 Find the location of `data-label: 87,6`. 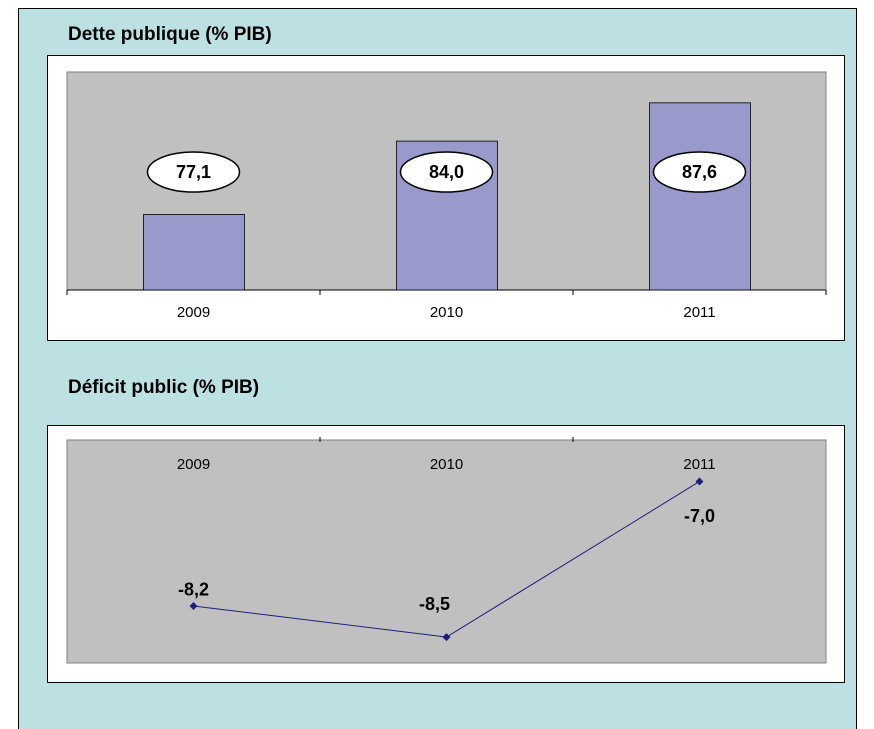

data-label: 87,6 is located at coordinates (699, 172).